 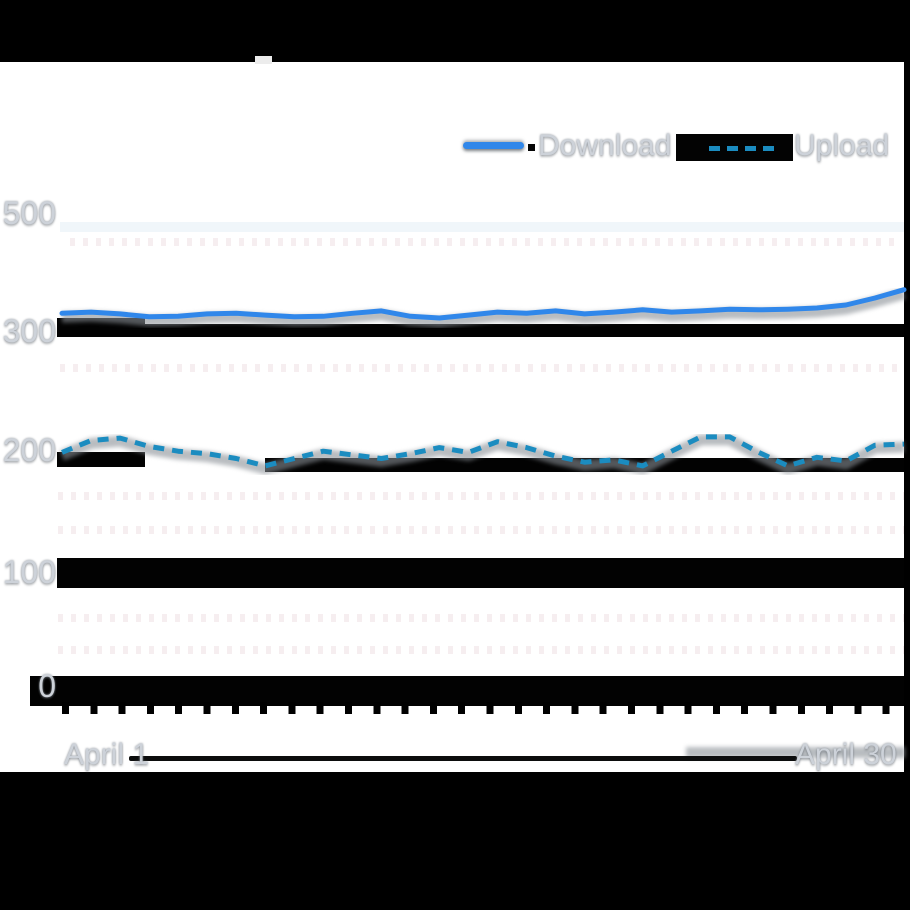 What do you see at coordinates (795, 752) in the screenshot?
I see `range-line-shadow` at bounding box center [795, 752].